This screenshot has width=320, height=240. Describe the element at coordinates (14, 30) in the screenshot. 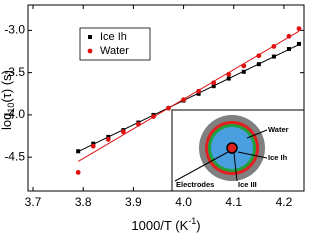

I see `y-tick-label: -3.0` at that location.